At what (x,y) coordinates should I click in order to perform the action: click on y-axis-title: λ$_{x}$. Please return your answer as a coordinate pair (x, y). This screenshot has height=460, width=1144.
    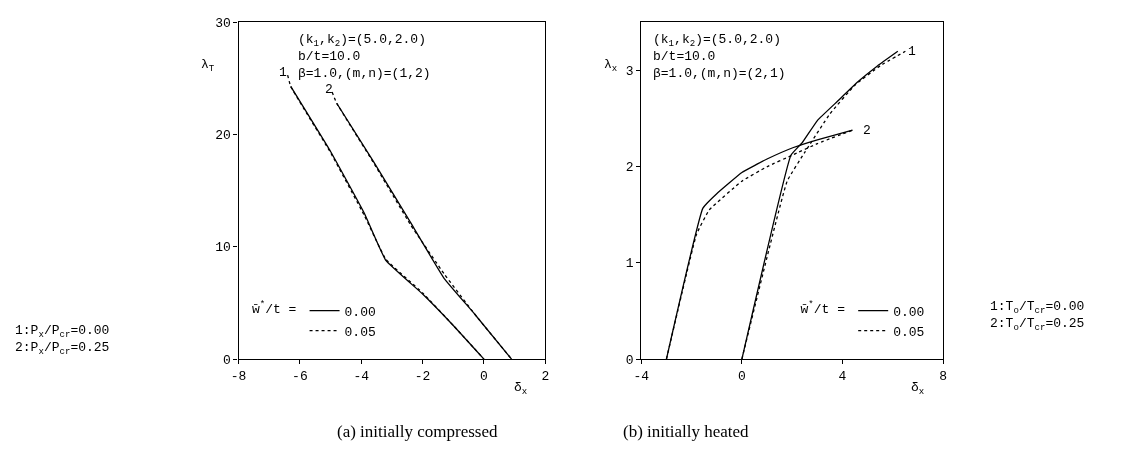
    Looking at the image, I should click on (611, 65).